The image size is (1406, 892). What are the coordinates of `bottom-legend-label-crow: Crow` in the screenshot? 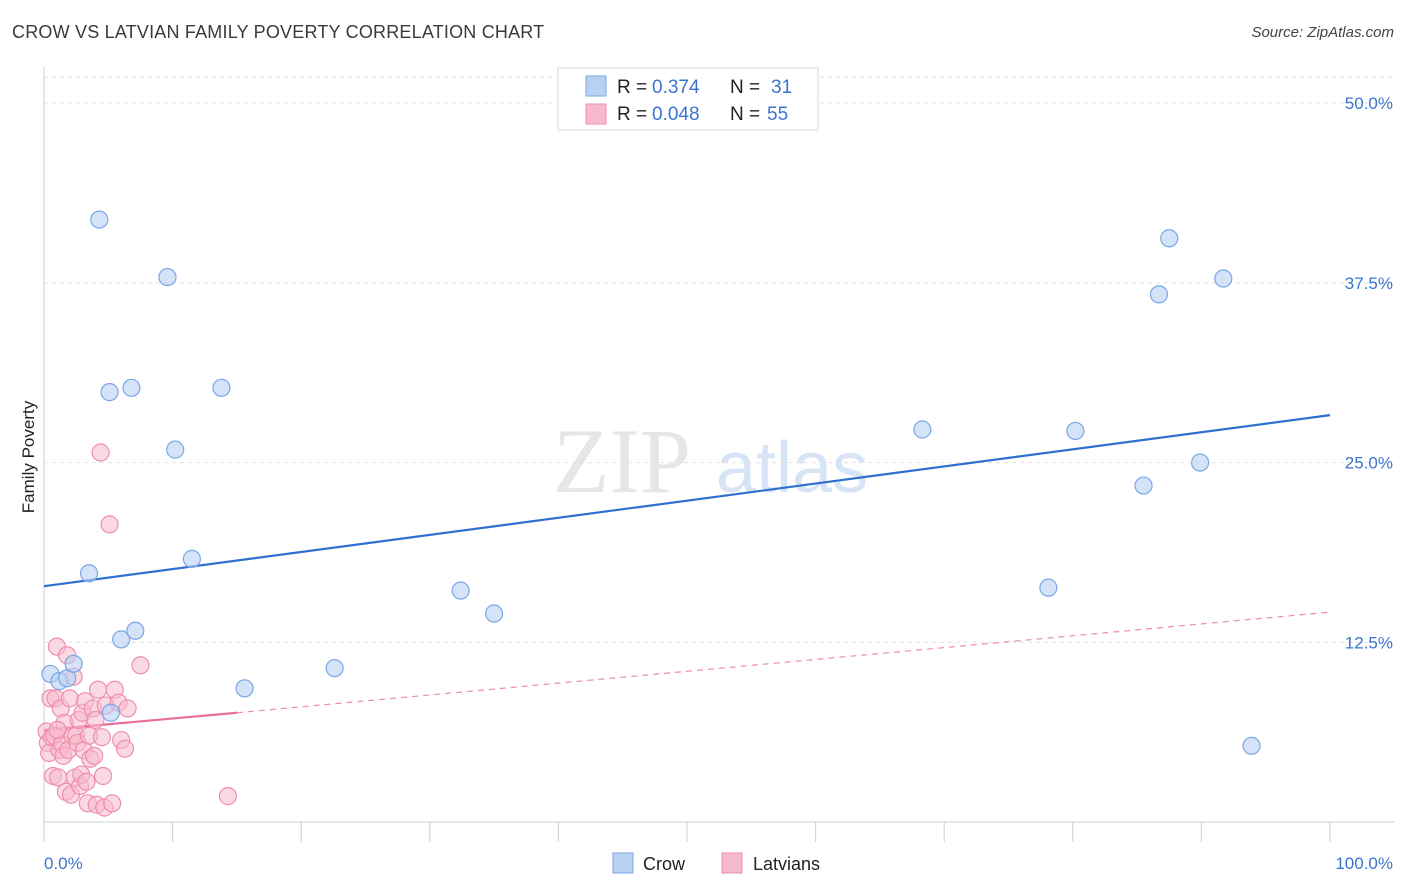 It's located at (664, 864).